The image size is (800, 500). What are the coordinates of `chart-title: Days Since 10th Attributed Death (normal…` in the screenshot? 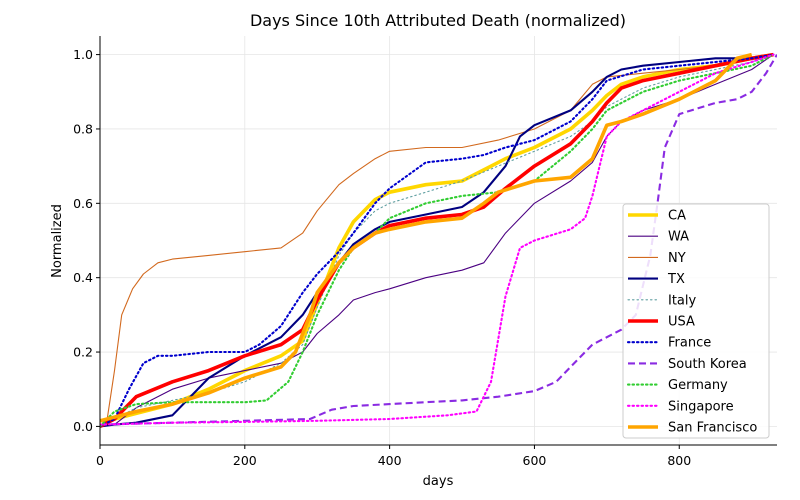 It's located at (438, 20).